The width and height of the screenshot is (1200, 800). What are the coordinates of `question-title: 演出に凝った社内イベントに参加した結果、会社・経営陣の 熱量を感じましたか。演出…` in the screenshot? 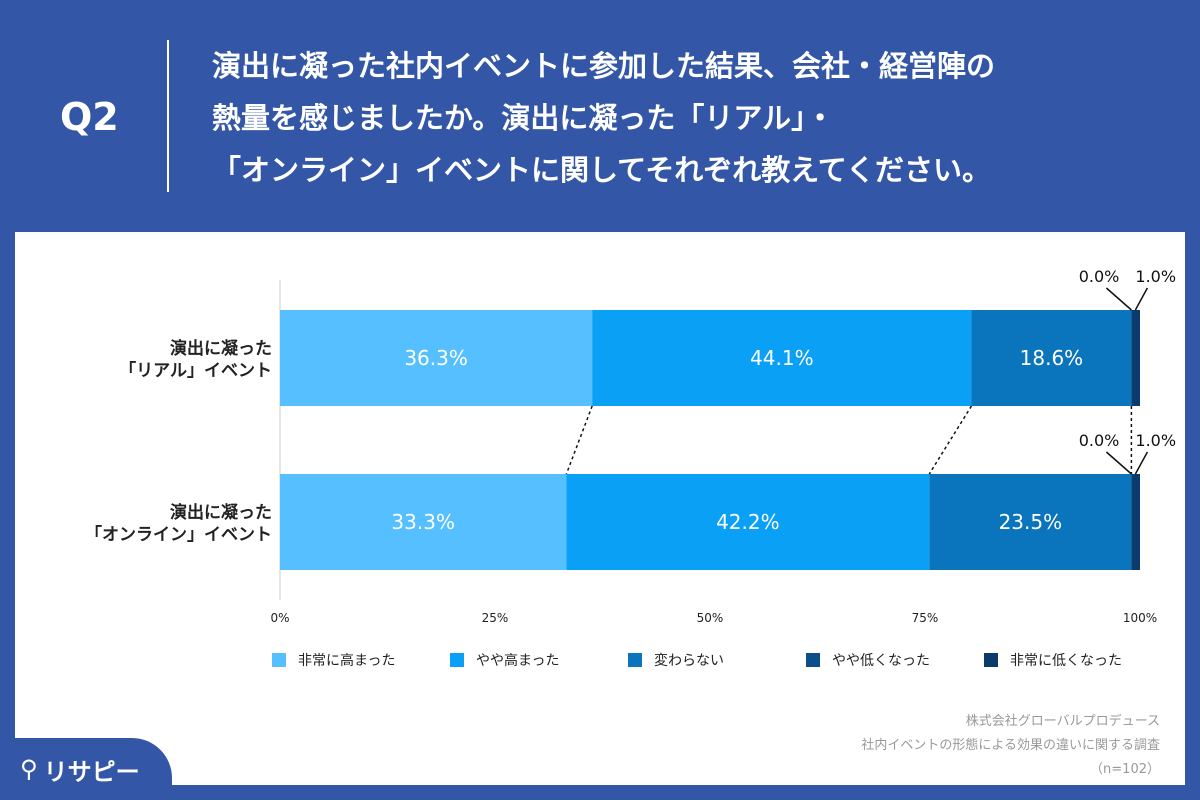 It's located at (604, 118).